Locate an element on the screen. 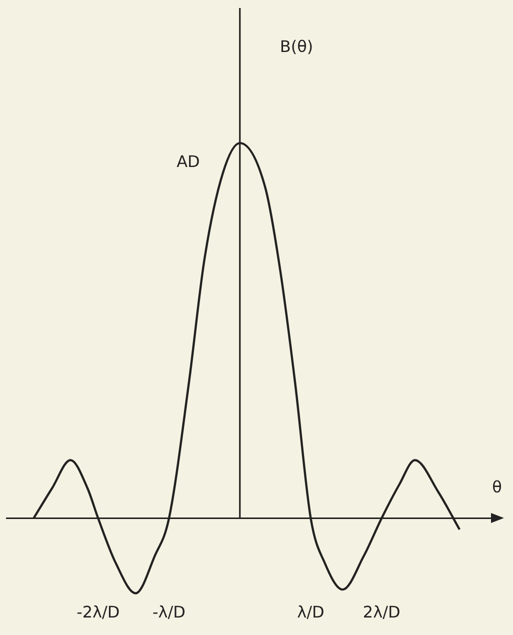  x-tick-label: 2λ/D is located at coordinates (381, 612).